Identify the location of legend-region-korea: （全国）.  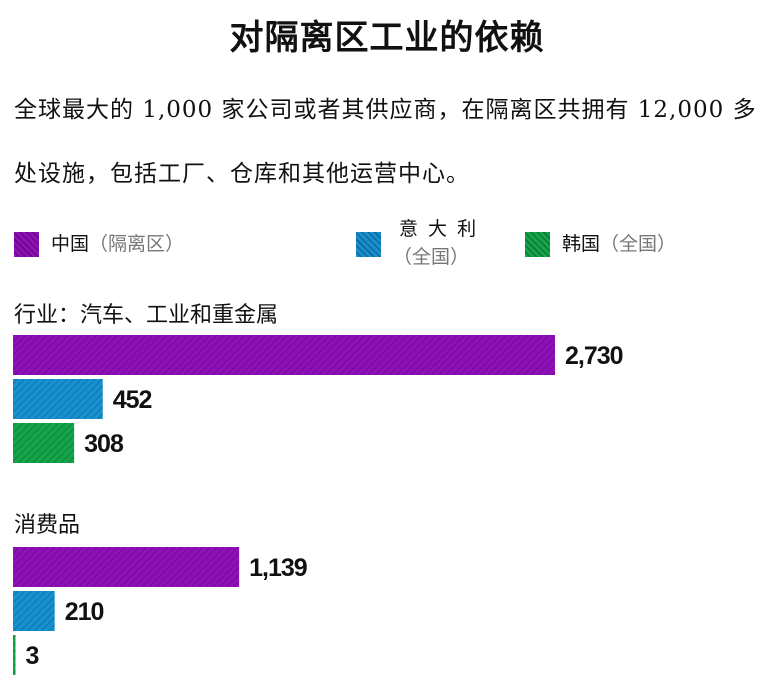
(638, 244).